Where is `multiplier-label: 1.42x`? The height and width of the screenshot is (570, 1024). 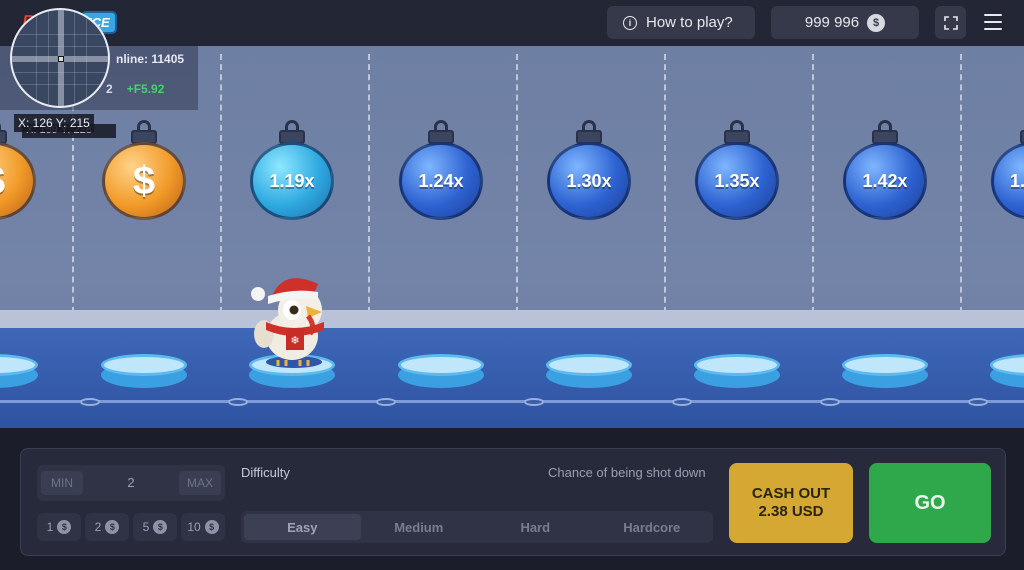
multiplier-label: 1.42x is located at coordinates (885, 181).